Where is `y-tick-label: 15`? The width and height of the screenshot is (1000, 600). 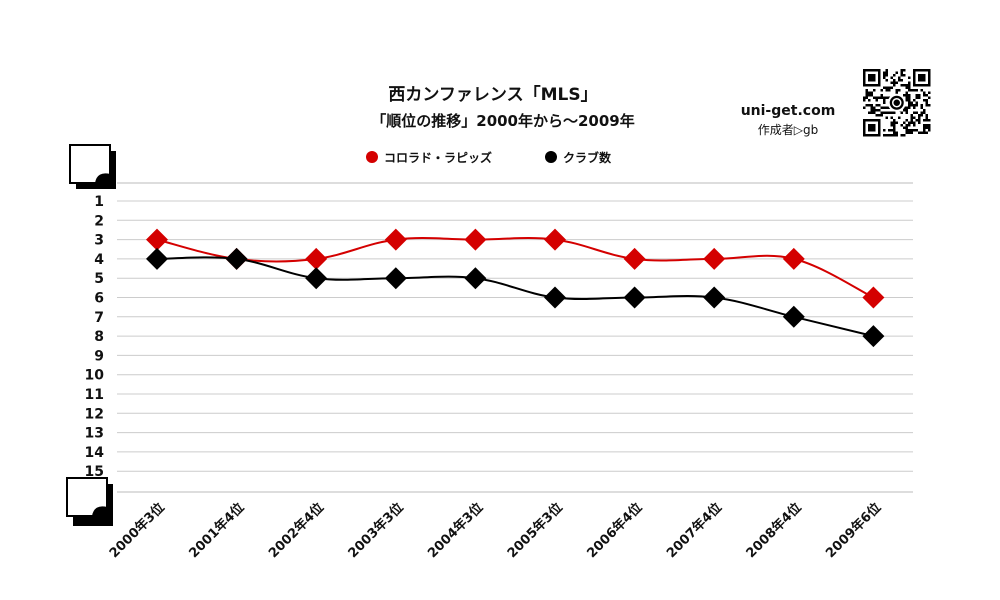
y-tick-label: 15 is located at coordinates (94, 472).